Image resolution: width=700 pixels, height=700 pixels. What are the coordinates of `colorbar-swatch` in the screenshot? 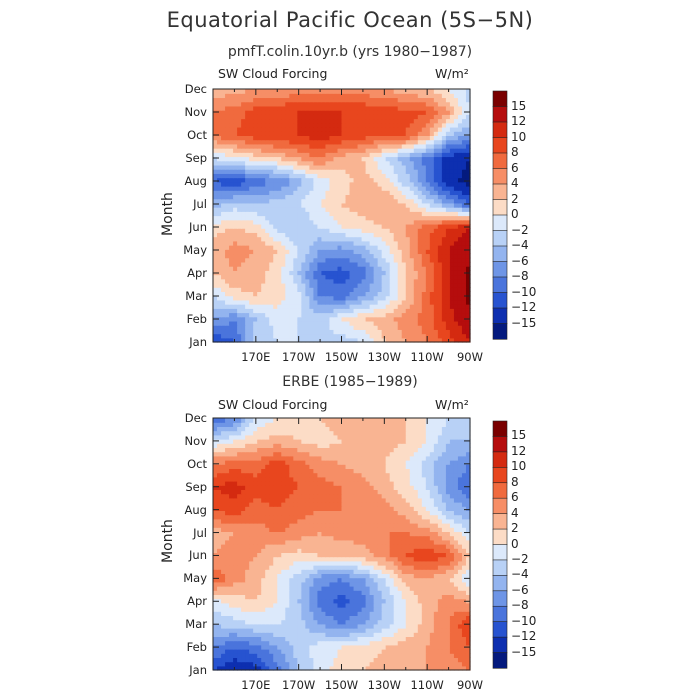 It's located at (500, 114).